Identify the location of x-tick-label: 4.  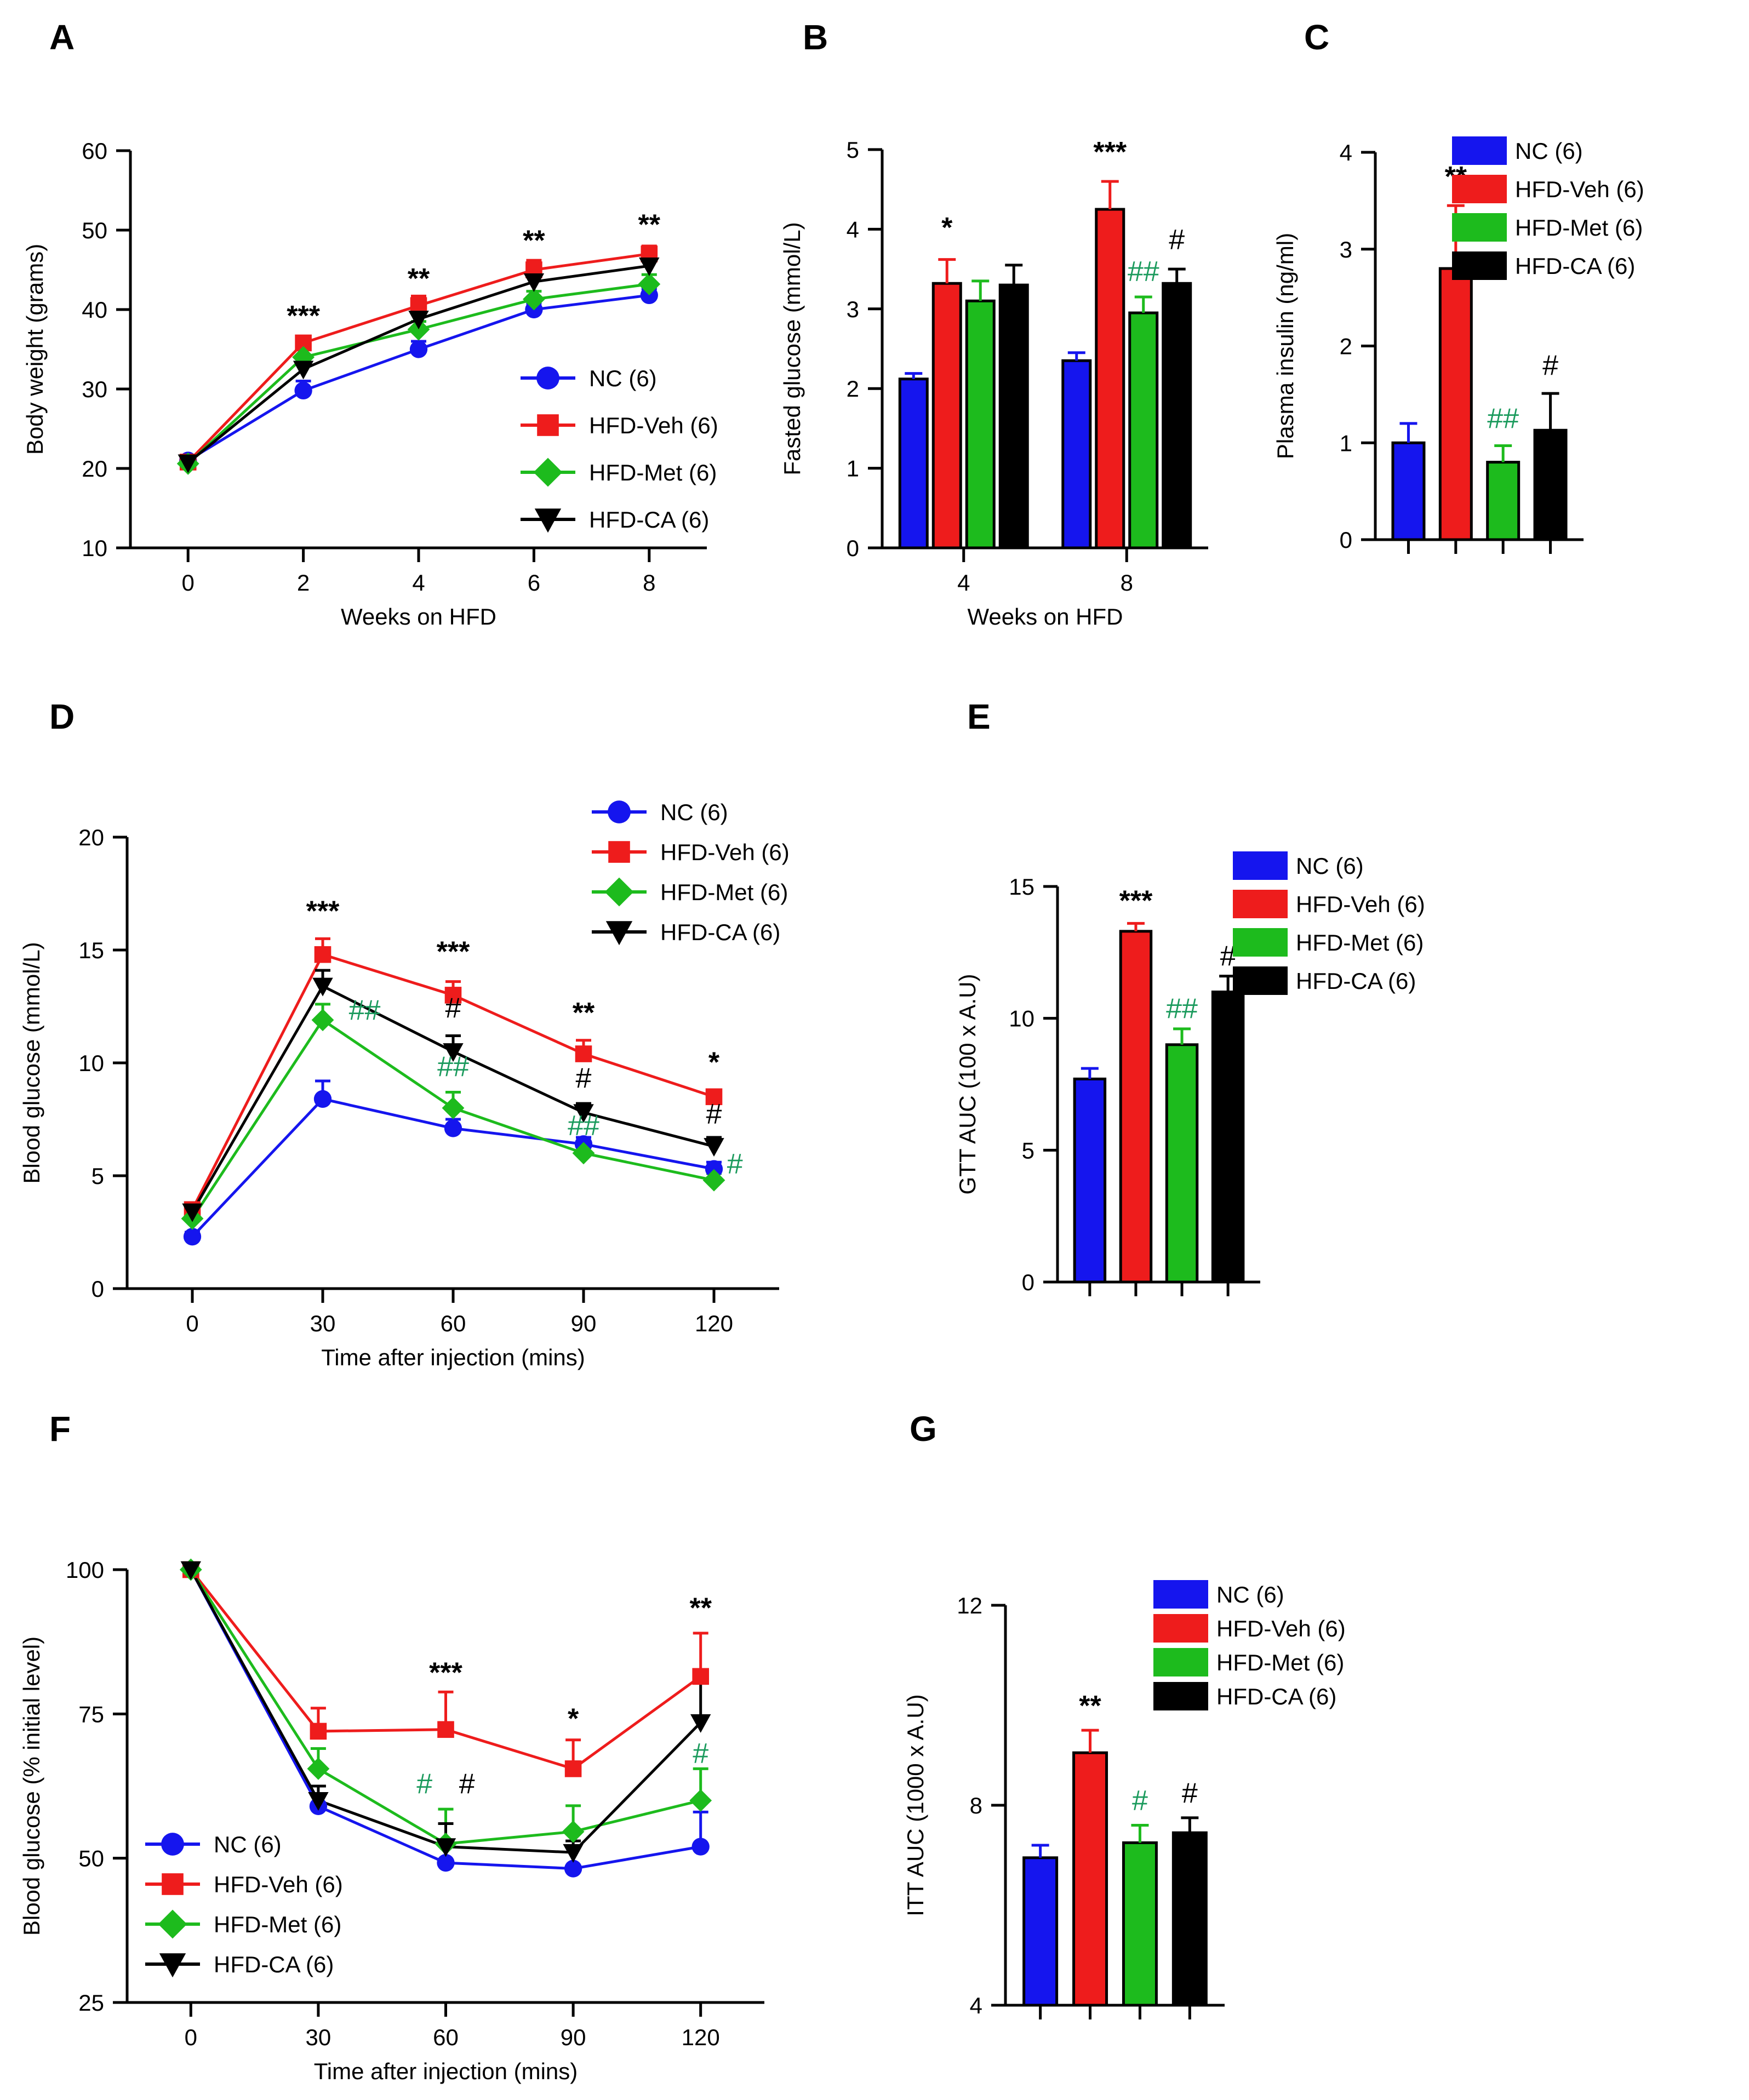
(419, 583).